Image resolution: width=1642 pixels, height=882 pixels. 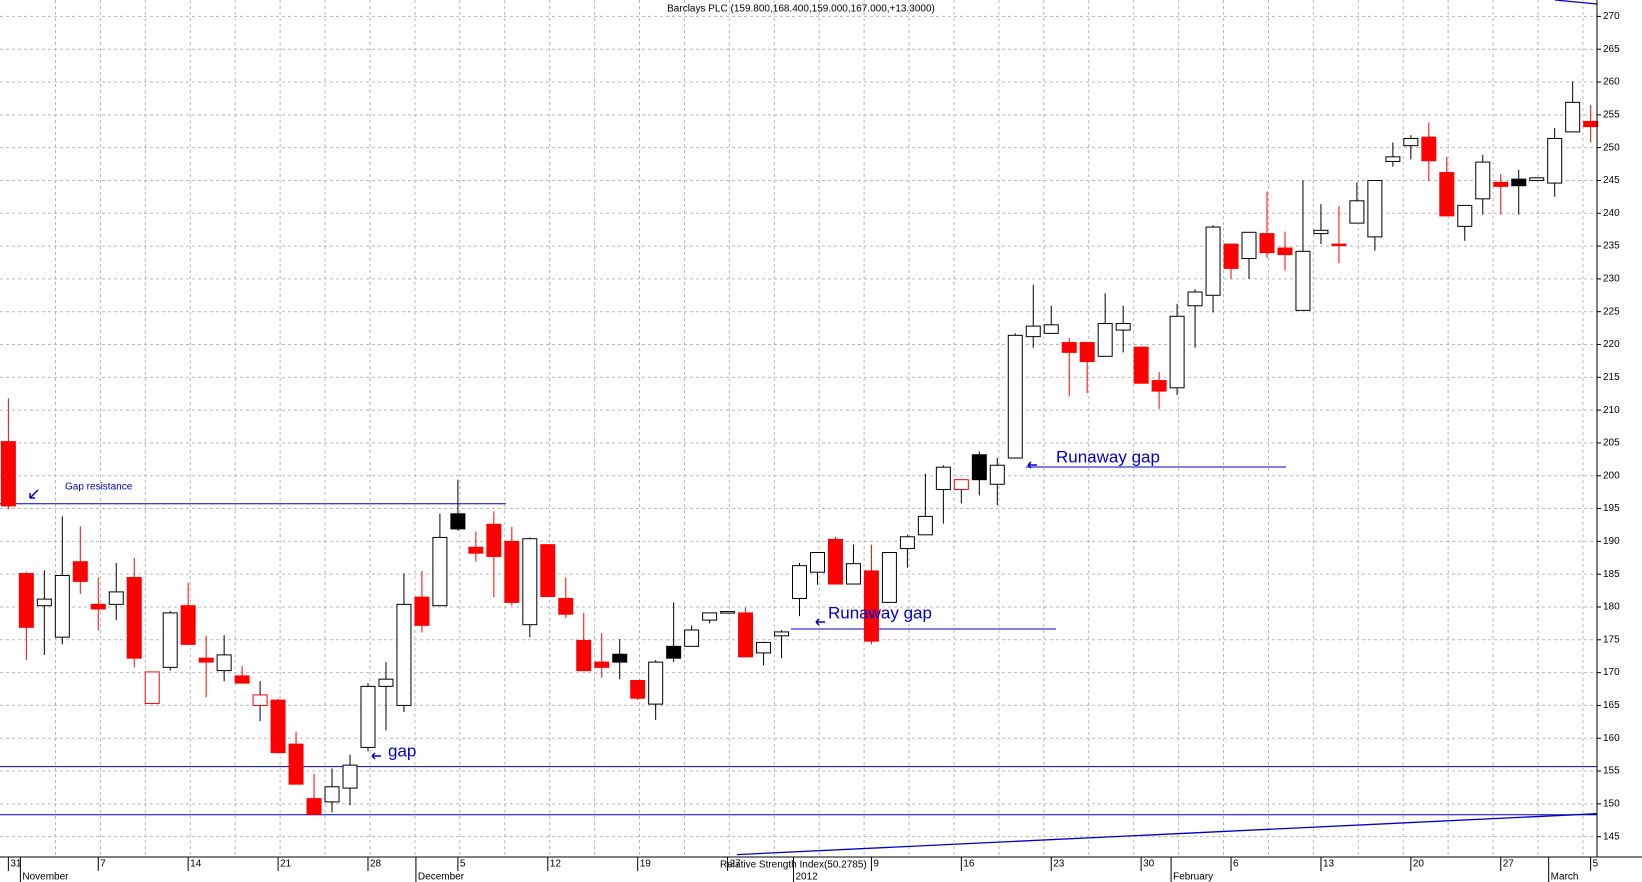 What do you see at coordinates (1611, 639) in the screenshot?
I see `y-tick-label: 175` at bounding box center [1611, 639].